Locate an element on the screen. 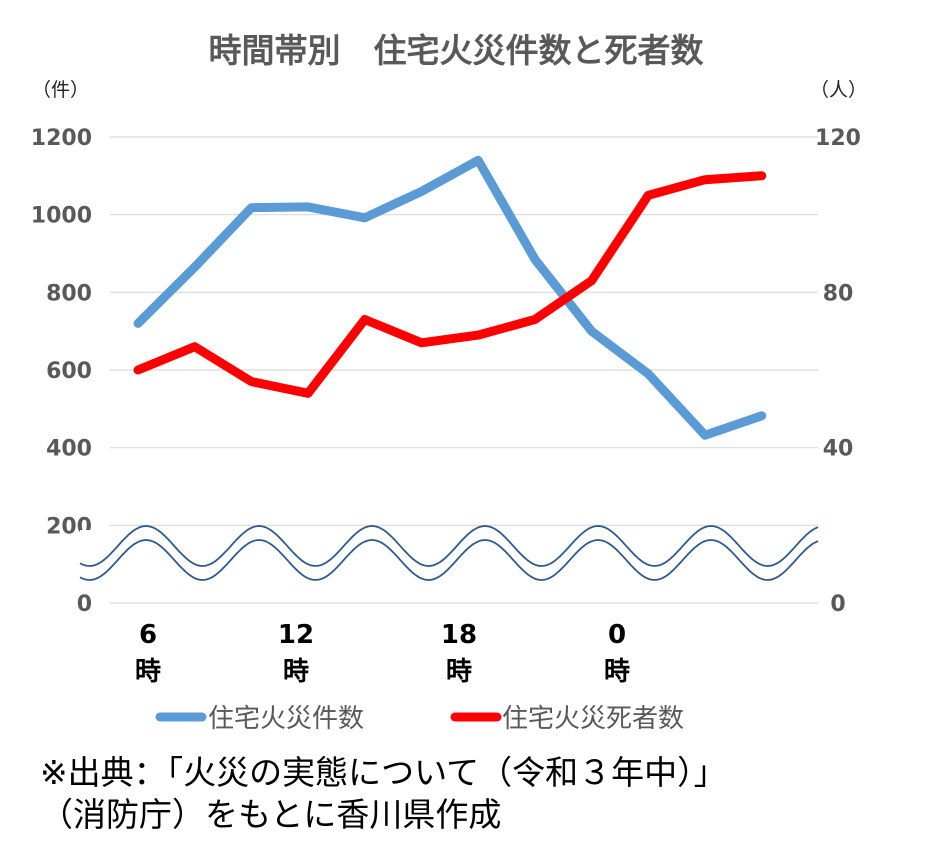 The width and height of the screenshot is (943, 860). right-tick-label: 80 is located at coordinates (838, 293).